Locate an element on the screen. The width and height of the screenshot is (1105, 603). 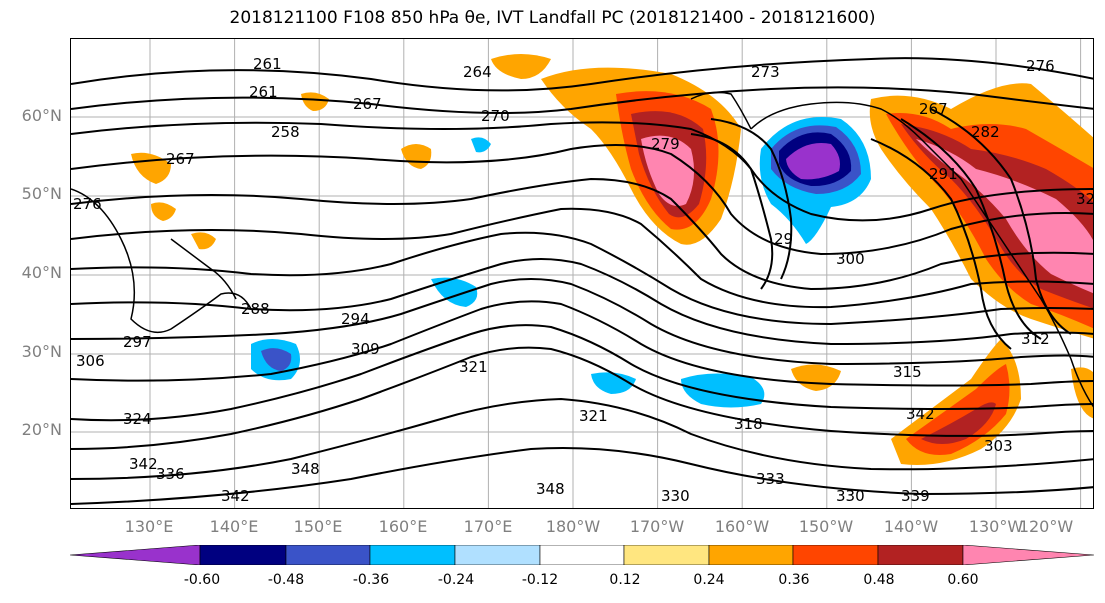
contour-label: 318 is located at coordinates (748, 424).